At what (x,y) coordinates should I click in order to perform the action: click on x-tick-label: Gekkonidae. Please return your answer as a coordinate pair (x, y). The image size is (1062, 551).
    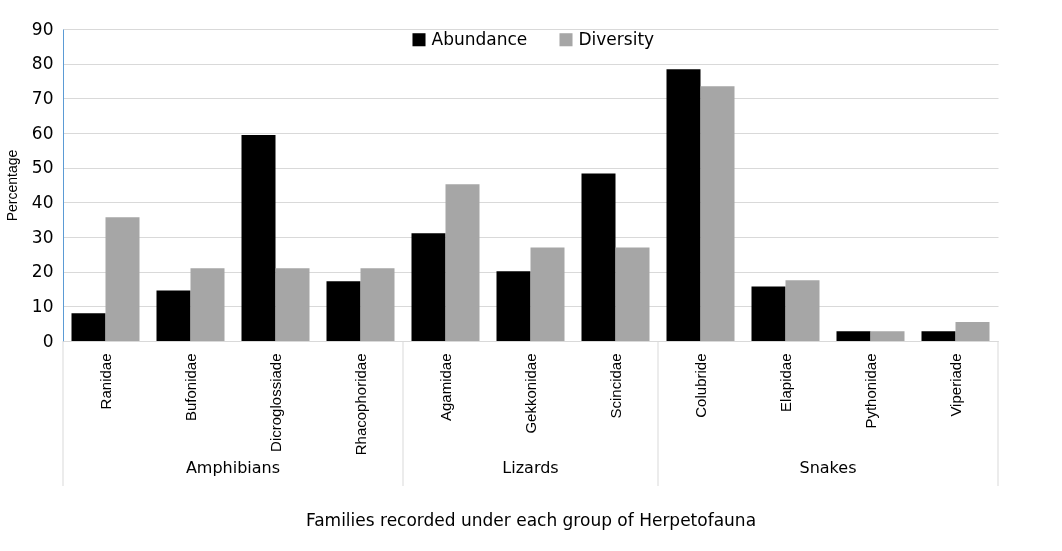
    Looking at the image, I should click on (530, 393).